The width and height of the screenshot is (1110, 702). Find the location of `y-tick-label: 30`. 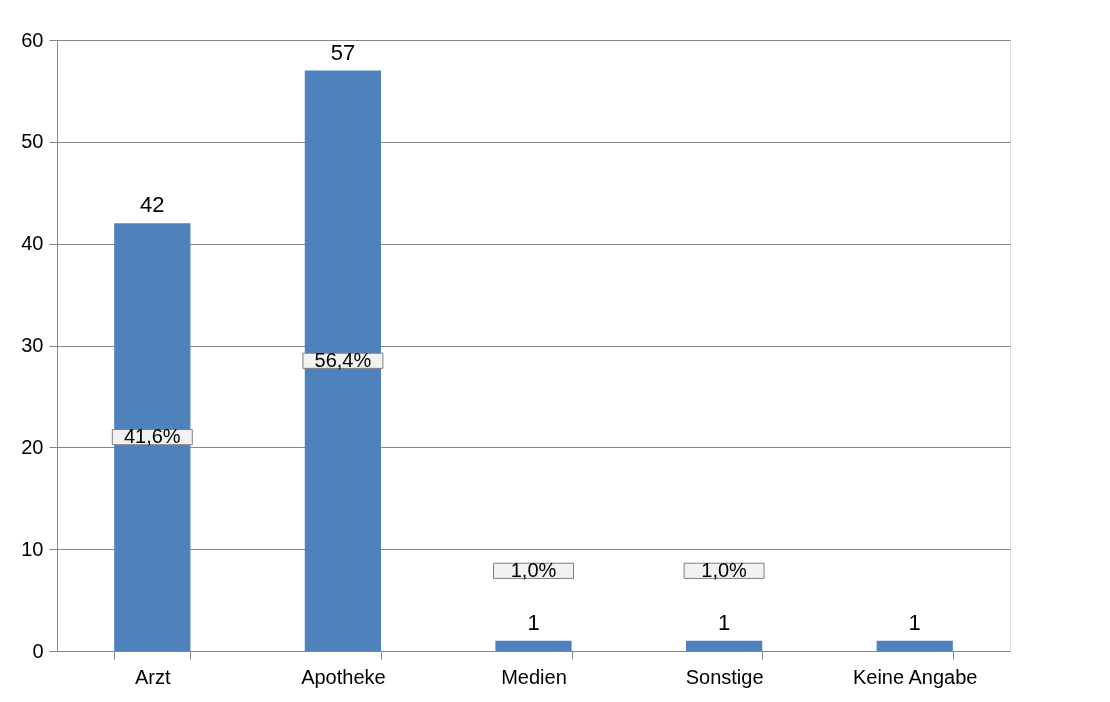

y-tick-label: 30 is located at coordinates (32, 345).